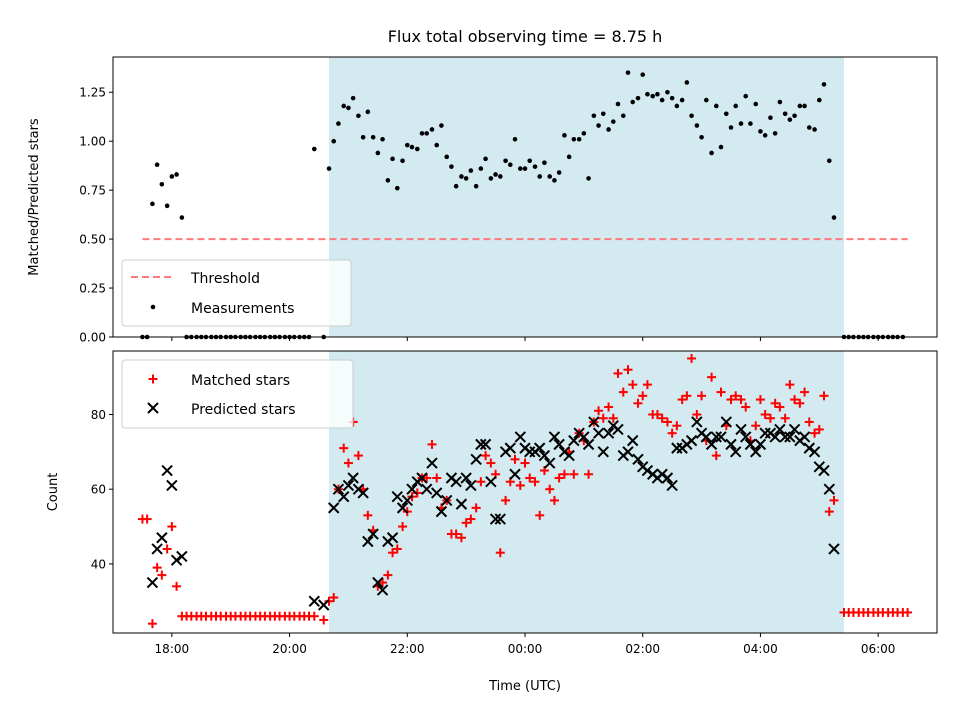  Describe the element at coordinates (34, 197) in the screenshot. I see `top-y-axis-label: Matched/Predicted stars` at that location.